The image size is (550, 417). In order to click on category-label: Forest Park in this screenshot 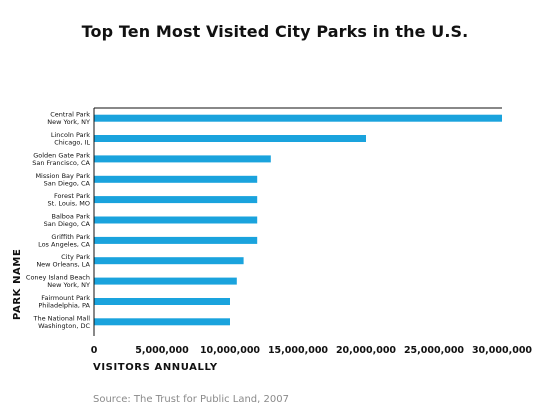, I will do `click(72, 196)`.